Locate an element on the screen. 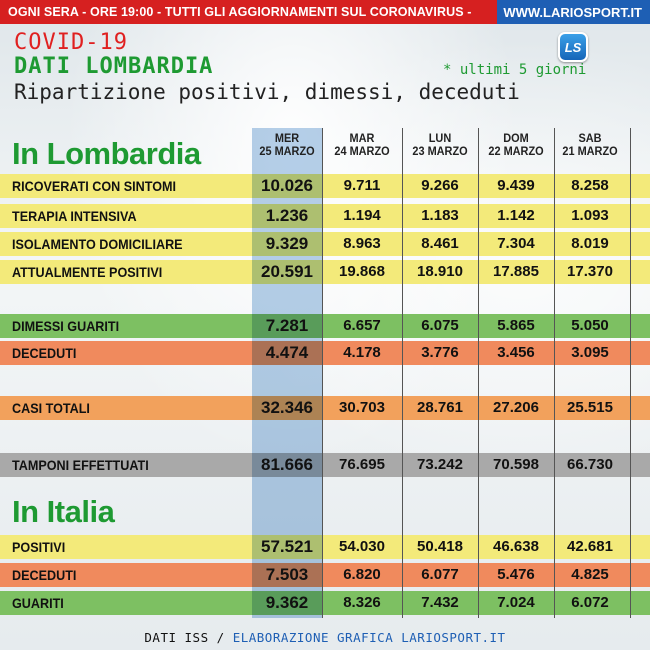  row-value: 4.825 is located at coordinates (590, 574).